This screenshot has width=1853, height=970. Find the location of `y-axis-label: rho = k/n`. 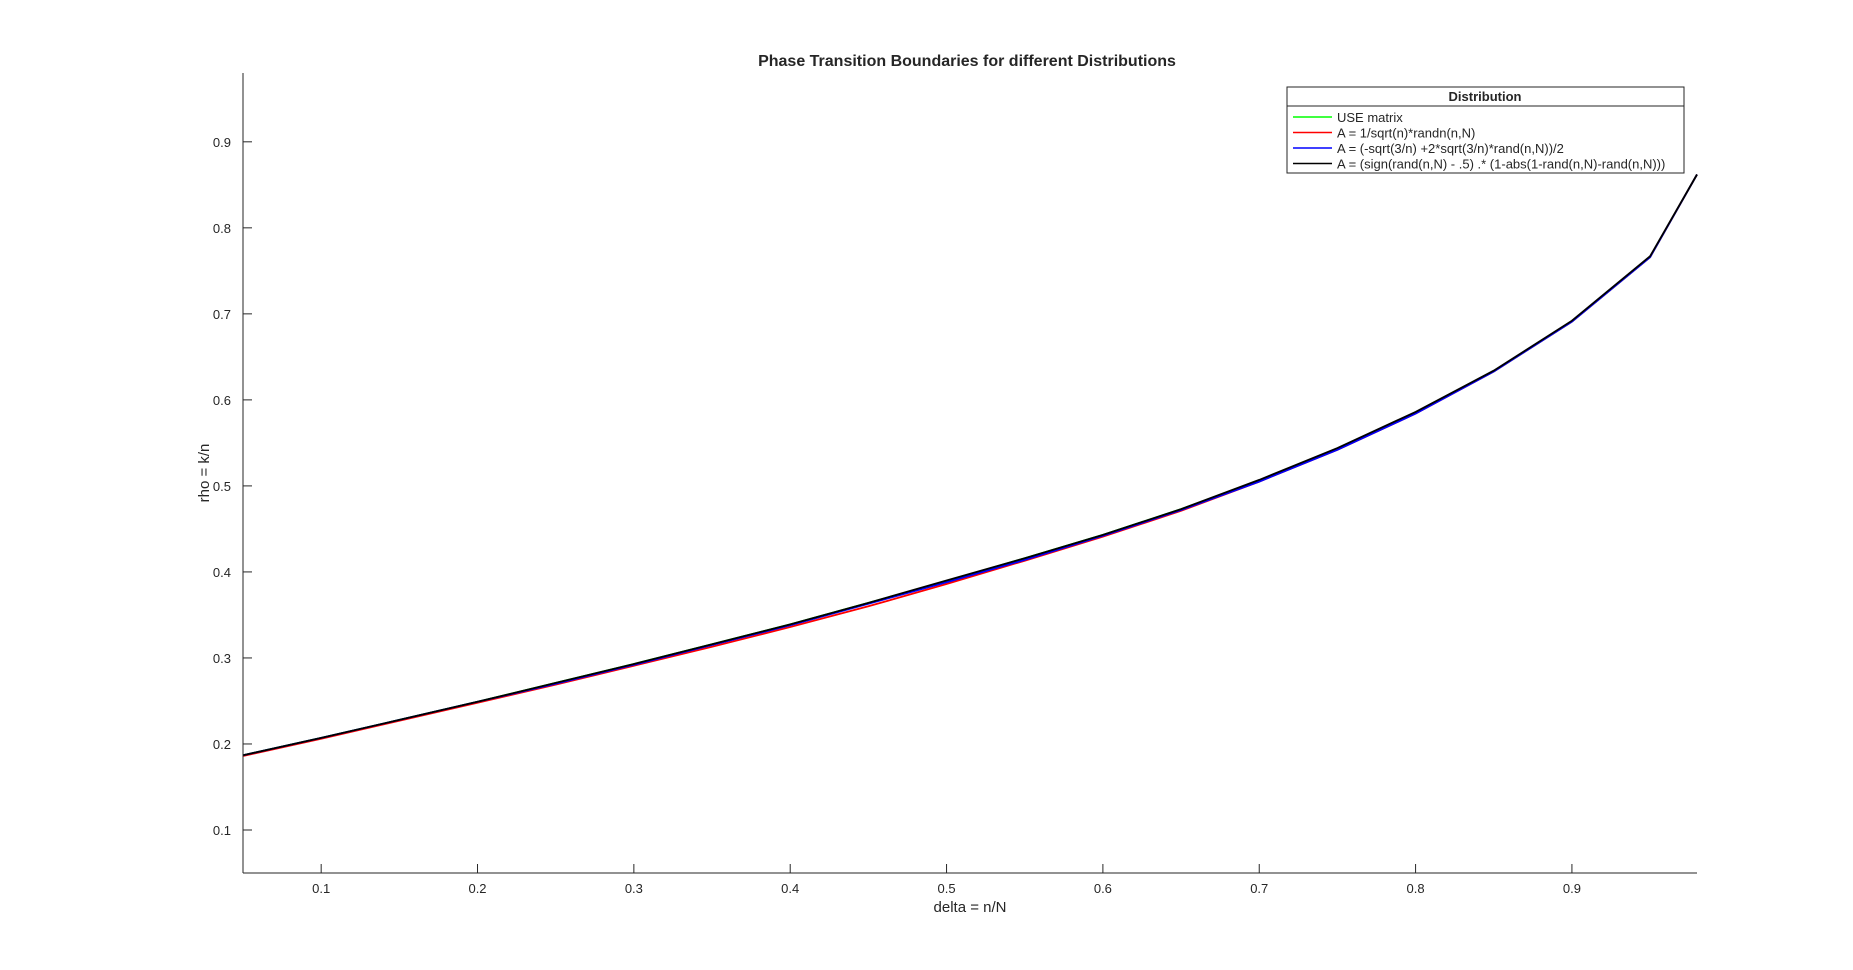

y-axis-label: rho = k/n is located at coordinates (204, 473).